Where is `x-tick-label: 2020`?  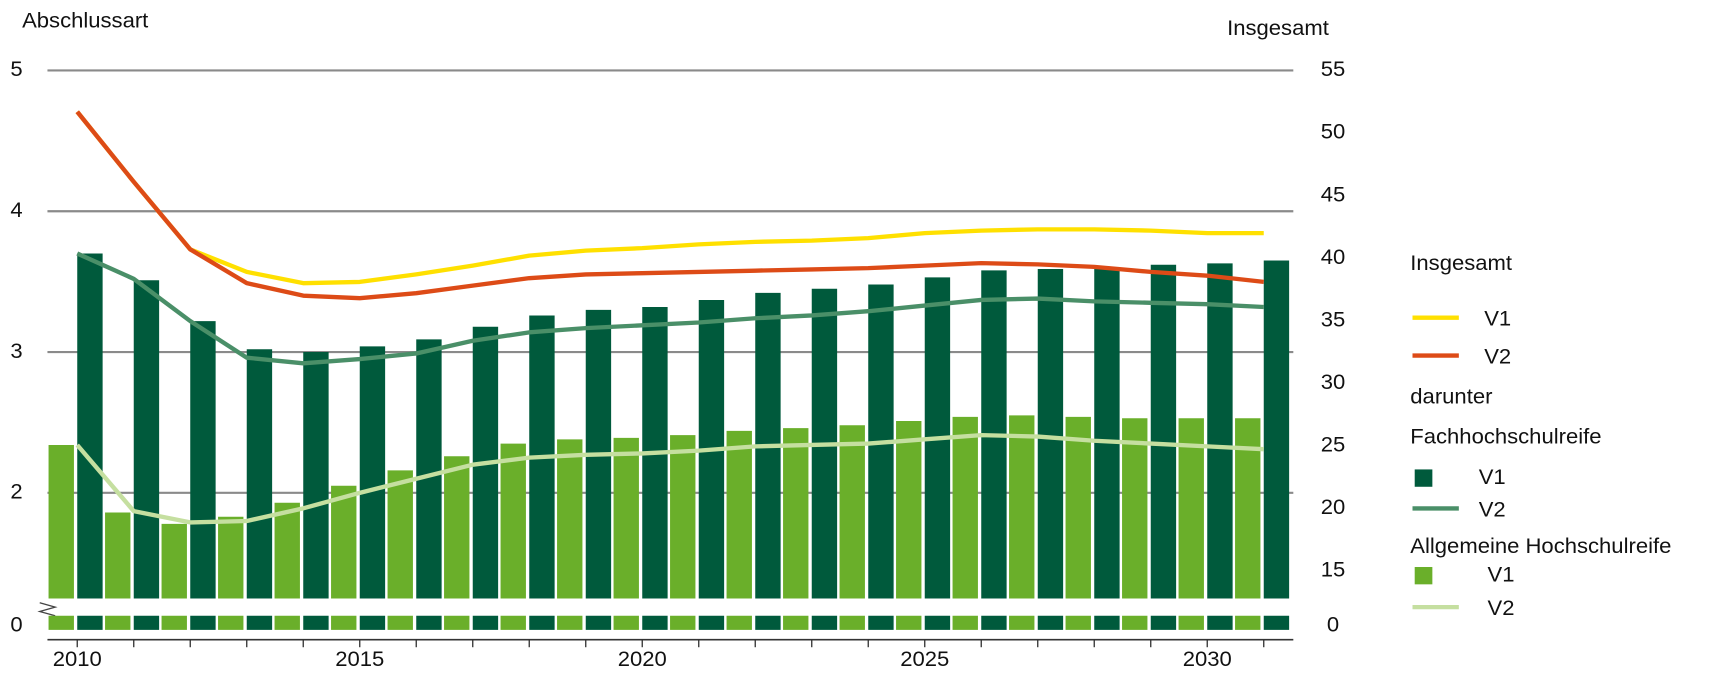
x-tick-label: 2020 is located at coordinates (642, 658).